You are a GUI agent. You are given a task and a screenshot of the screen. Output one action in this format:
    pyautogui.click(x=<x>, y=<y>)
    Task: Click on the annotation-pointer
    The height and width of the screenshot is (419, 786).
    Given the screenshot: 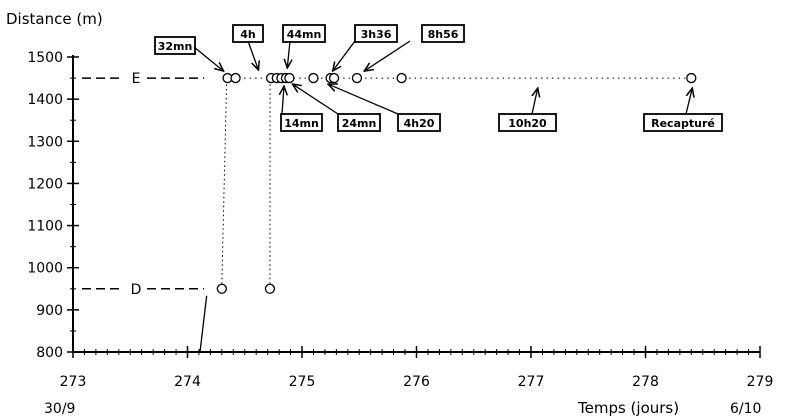 What is the action you would take?
    pyautogui.click(x=203, y=324)
    